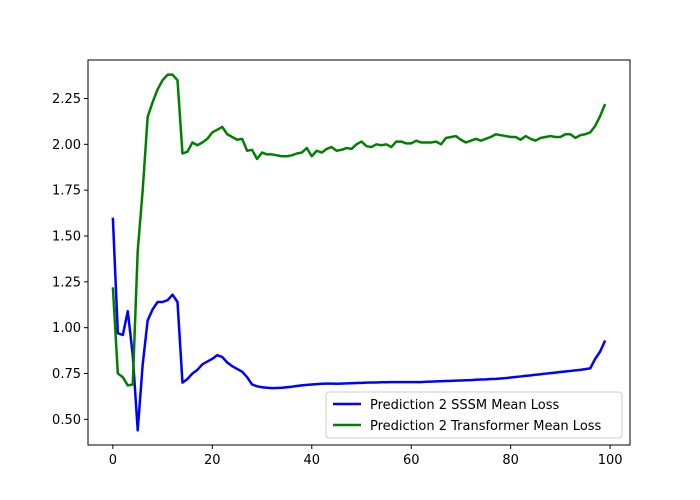  Describe the element at coordinates (66, 282) in the screenshot. I see `y-tick-label: 1.25` at that location.